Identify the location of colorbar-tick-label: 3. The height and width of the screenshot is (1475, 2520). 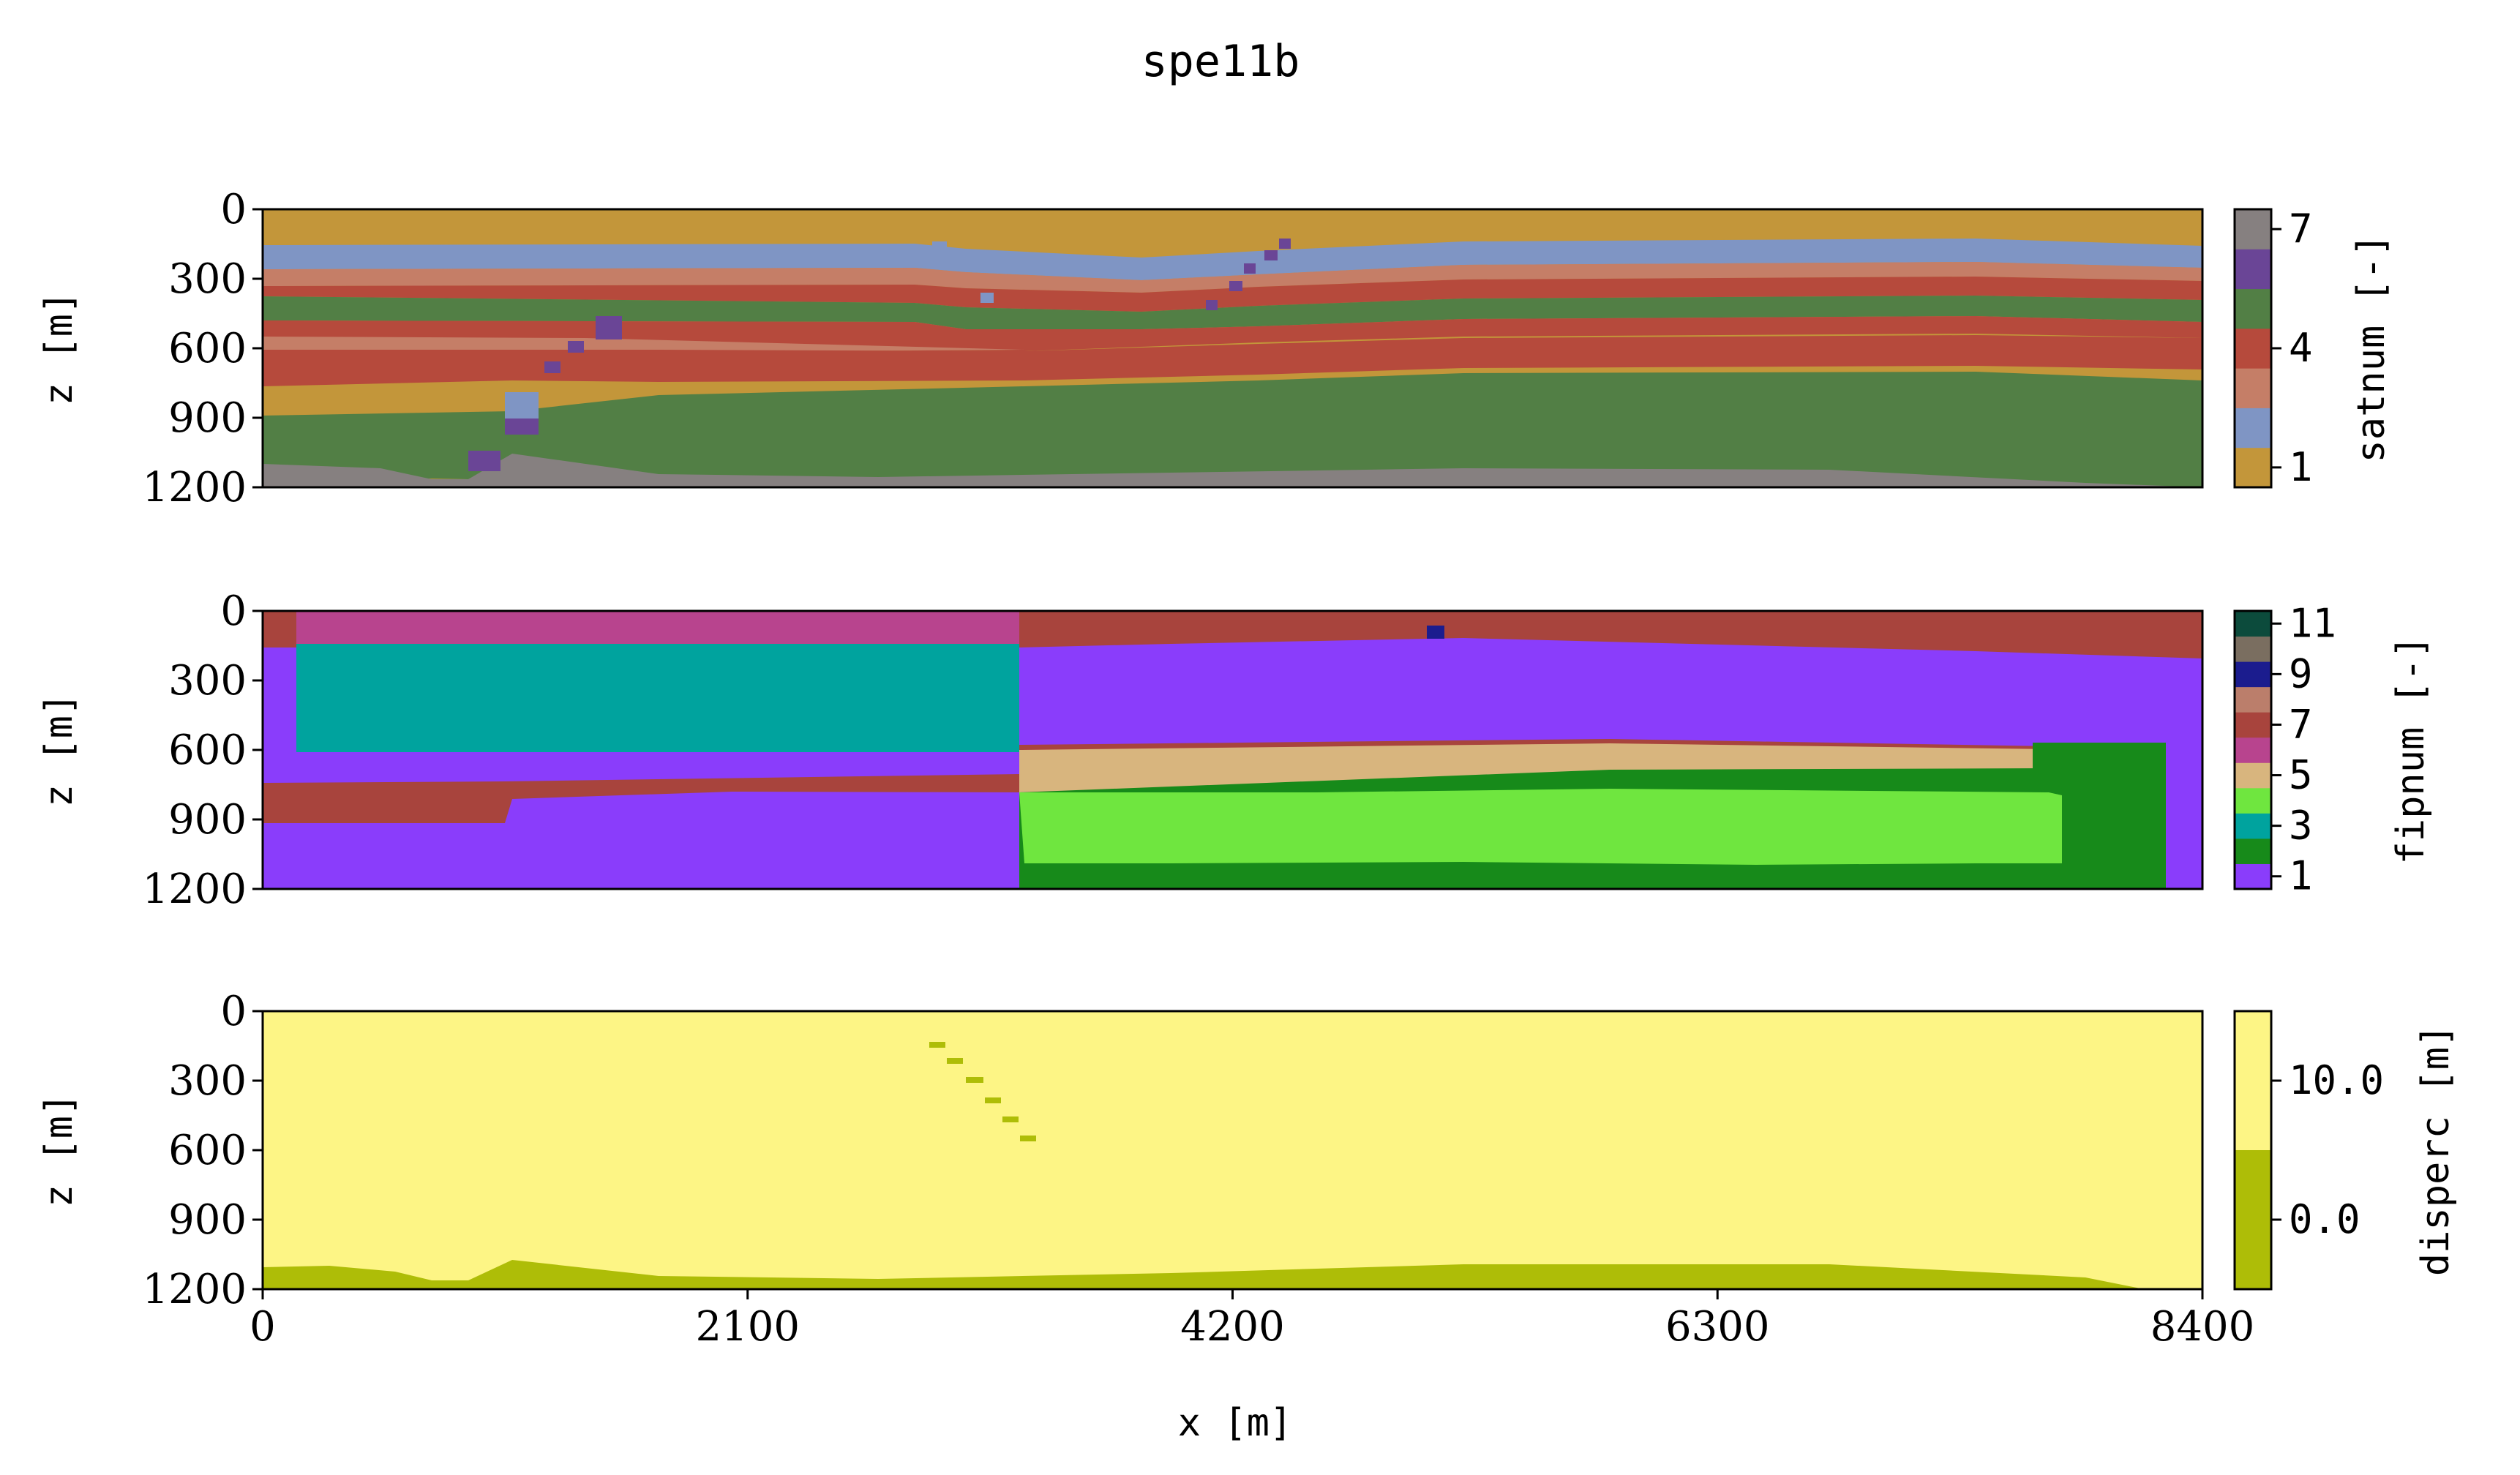
(2301, 826).